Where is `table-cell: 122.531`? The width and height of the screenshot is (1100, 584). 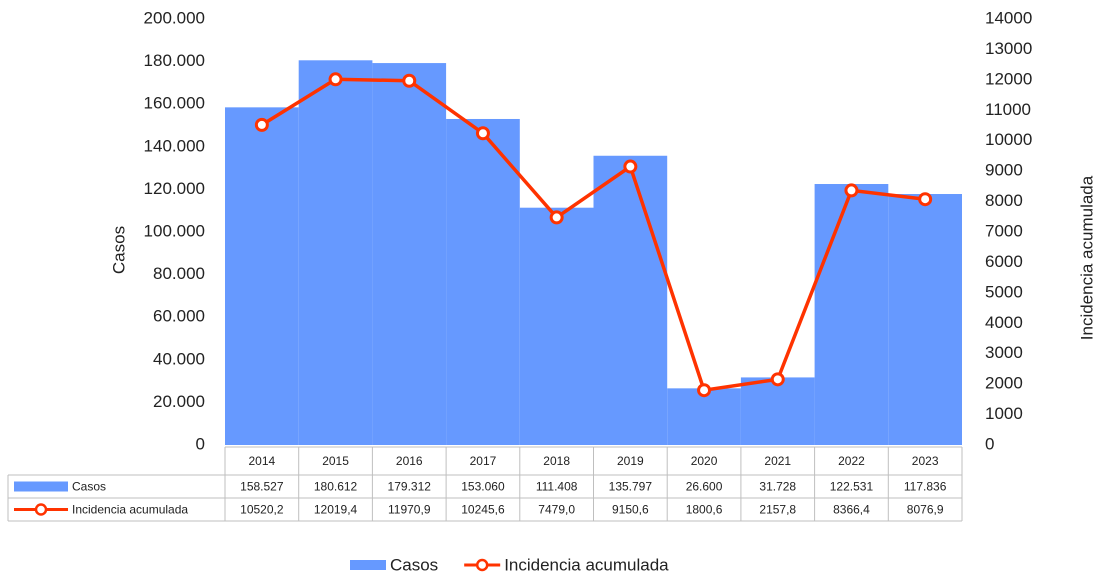 table-cell: 122.531 is located at coordinates (852, 487).